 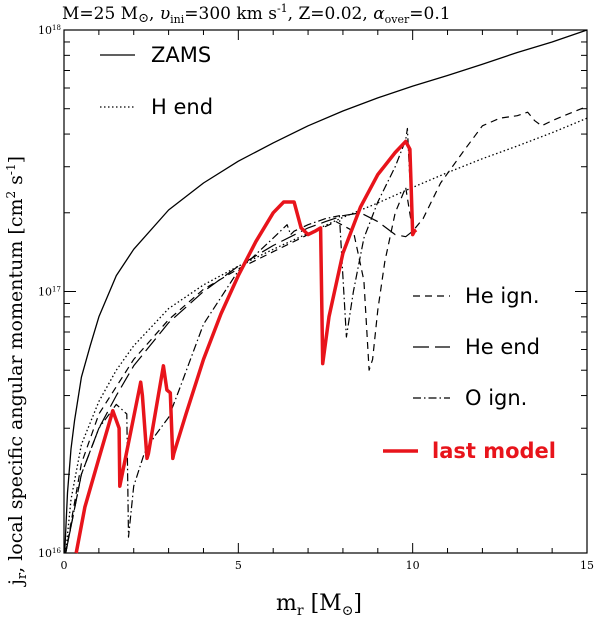 What do you see at coordinates (413, 565) in the screenshot?
I see `x-tick-label: 10` at bounding box center [413, 565].